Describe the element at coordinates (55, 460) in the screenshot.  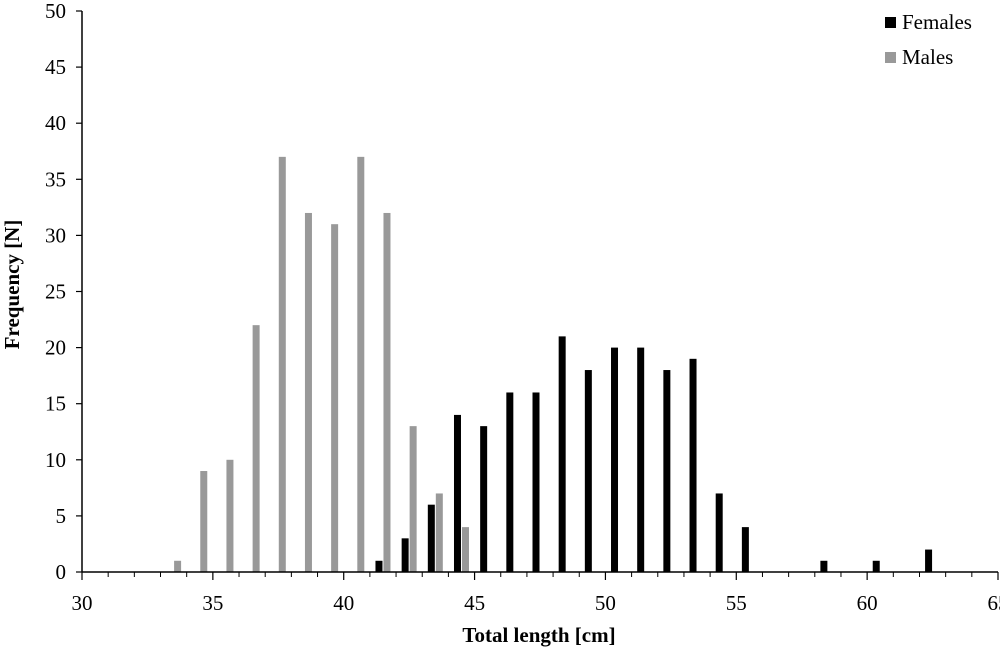
I see `y-tick-label: 10` at that location.